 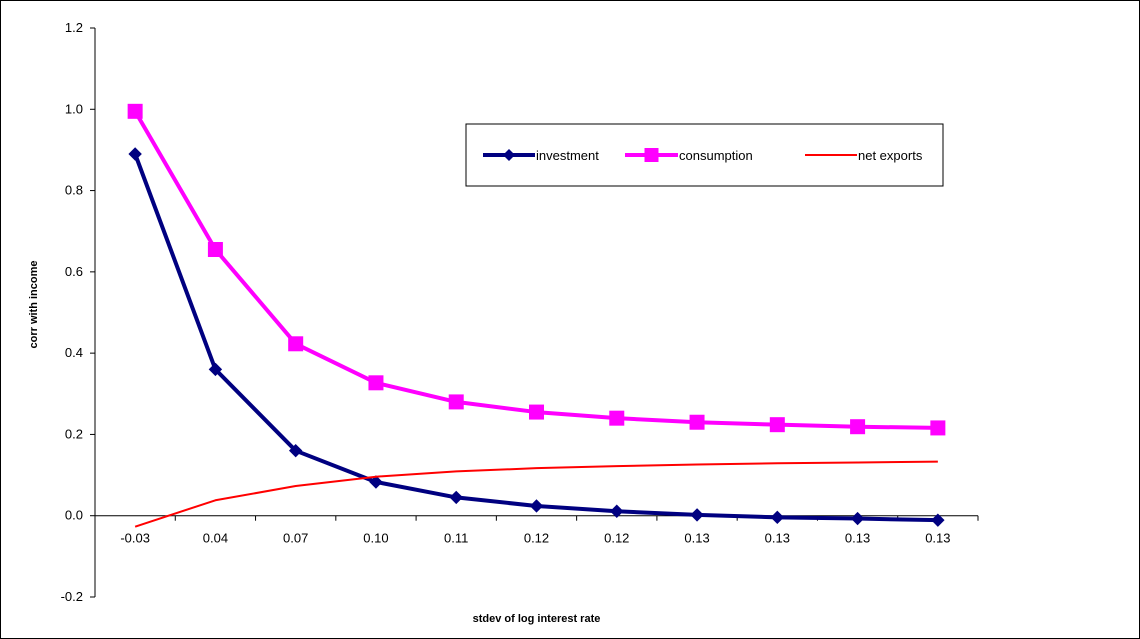 I want to click on y-axis-ticks: -0.2 0.0 0.2 0.4 0.6 0.8 1.0 1.2, so click(x=78, y=312).